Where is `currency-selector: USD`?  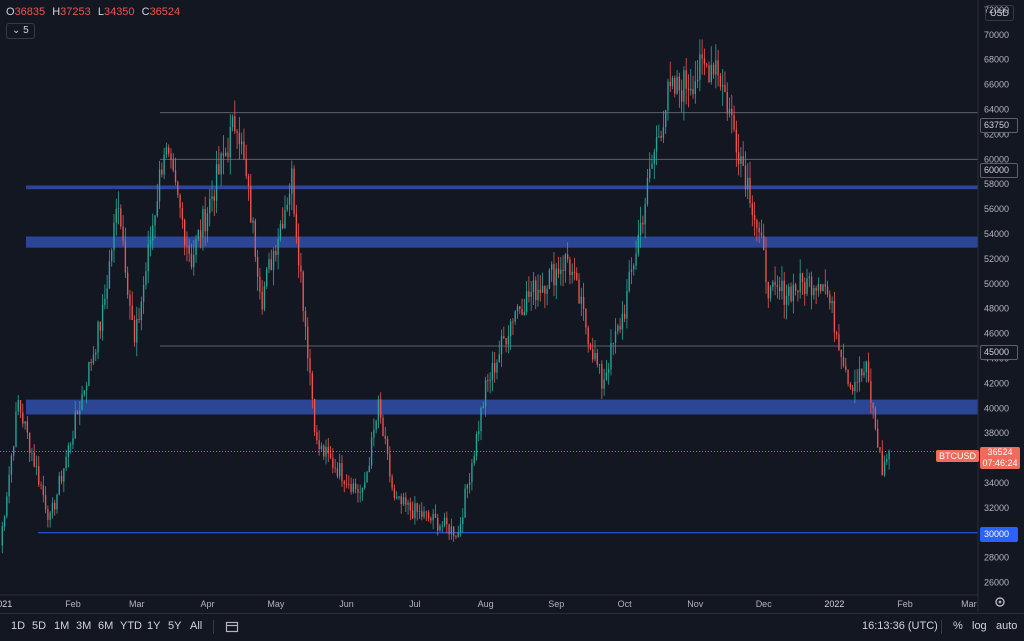
currency-selector: USD is located at coordinates (1000, 13).